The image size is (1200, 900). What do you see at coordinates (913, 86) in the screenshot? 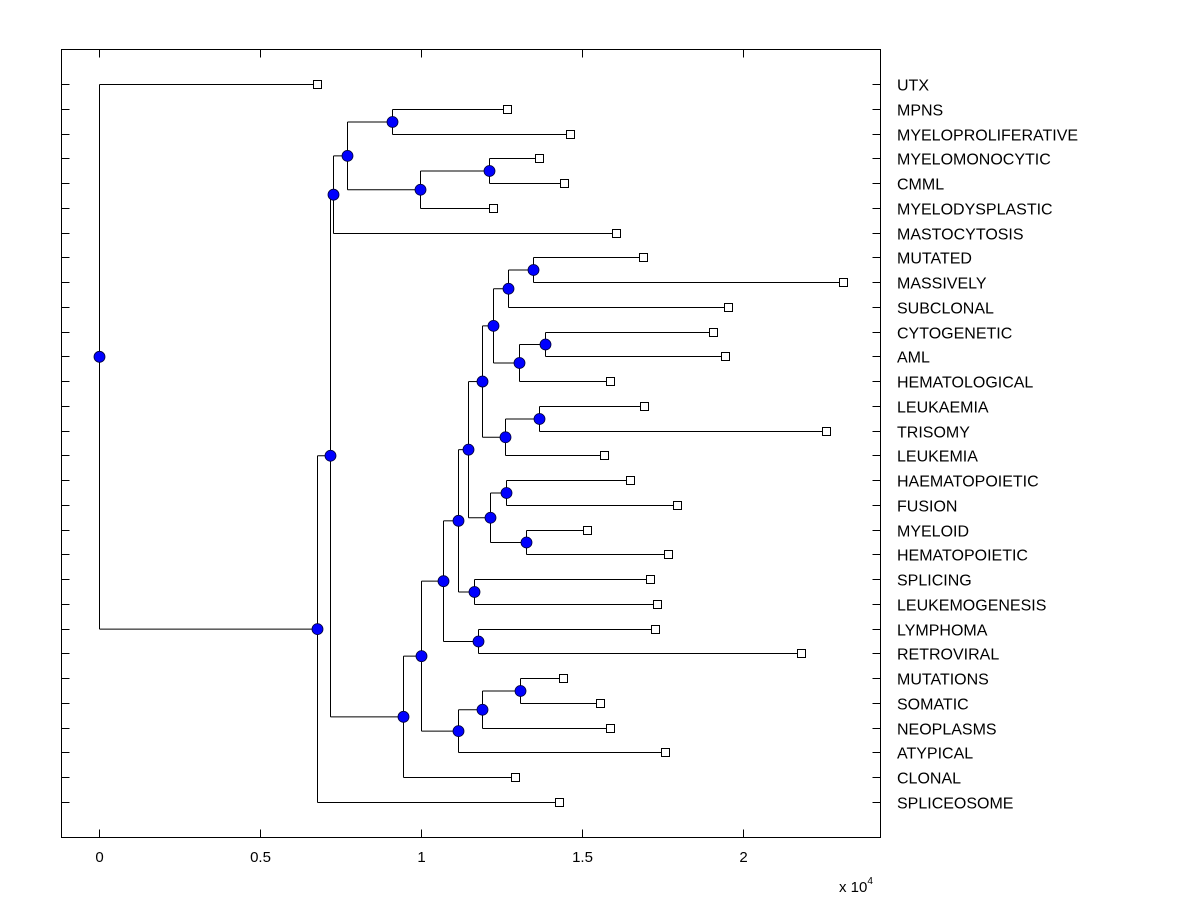
I see `leaf-label: UTX` at bounding box center [913, 86].